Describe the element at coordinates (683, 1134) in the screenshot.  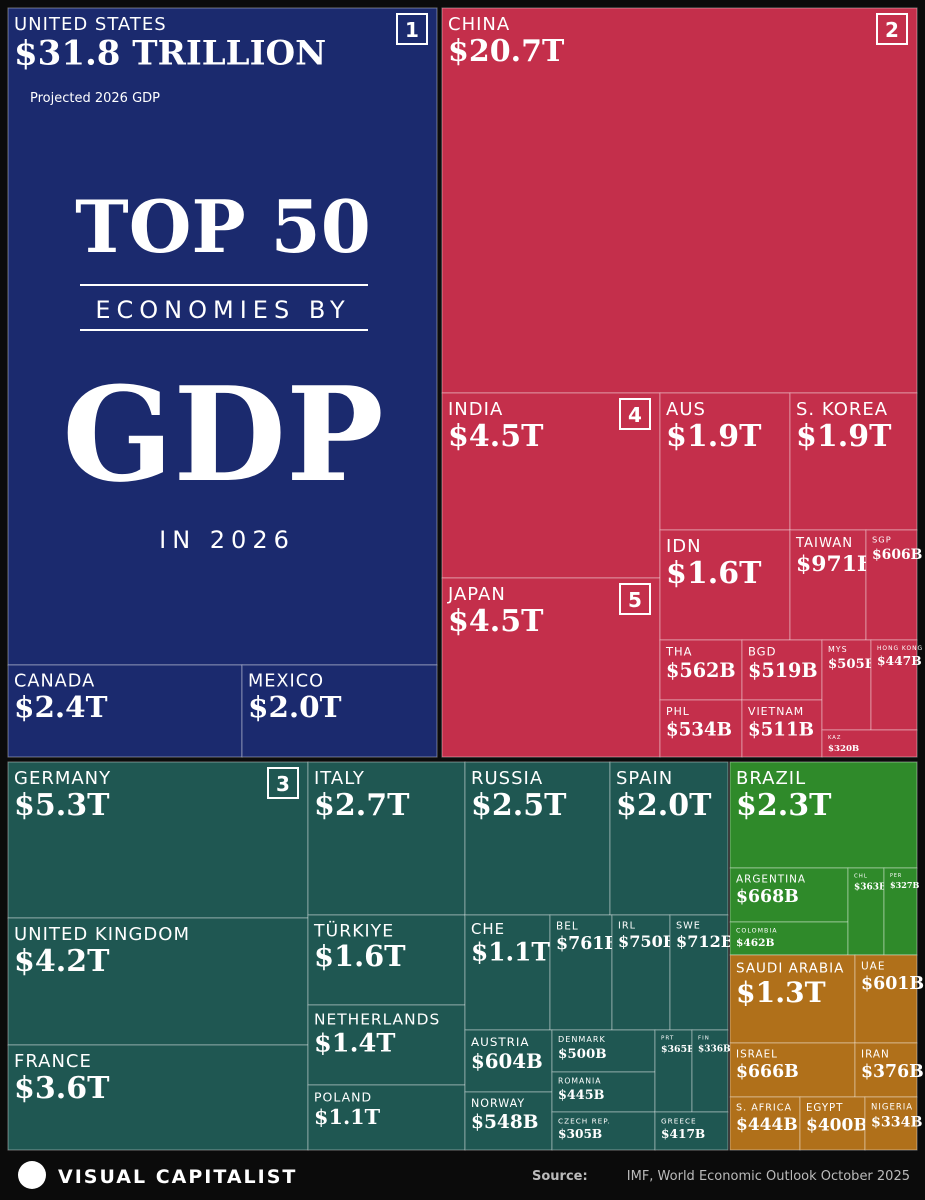
I see `value-label: $417B` at that location.